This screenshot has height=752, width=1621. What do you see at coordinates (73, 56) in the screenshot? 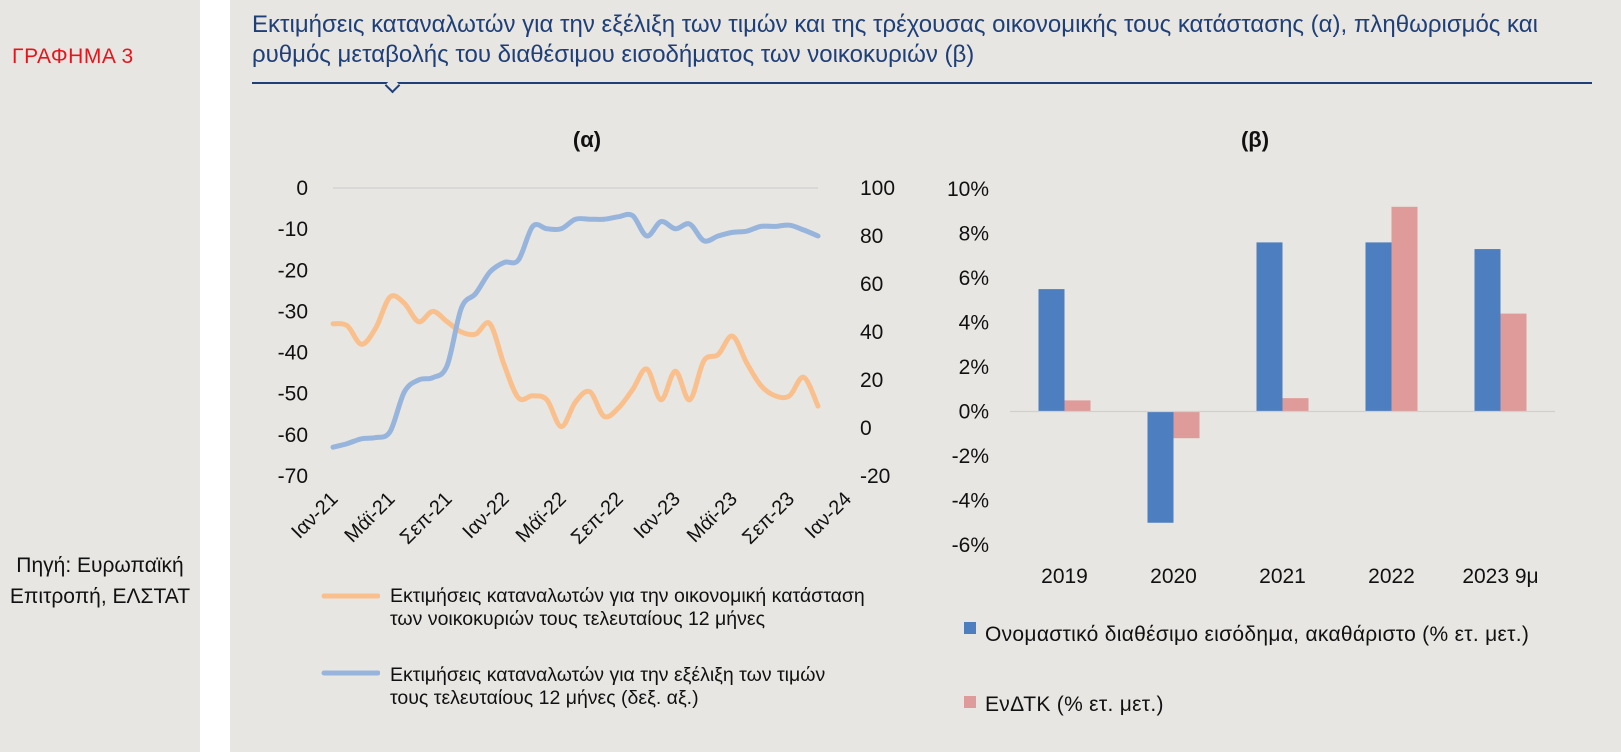
I see `figure-label: ΓΡΑΦΗΜΑ 3` at bounding box center [73, 56].